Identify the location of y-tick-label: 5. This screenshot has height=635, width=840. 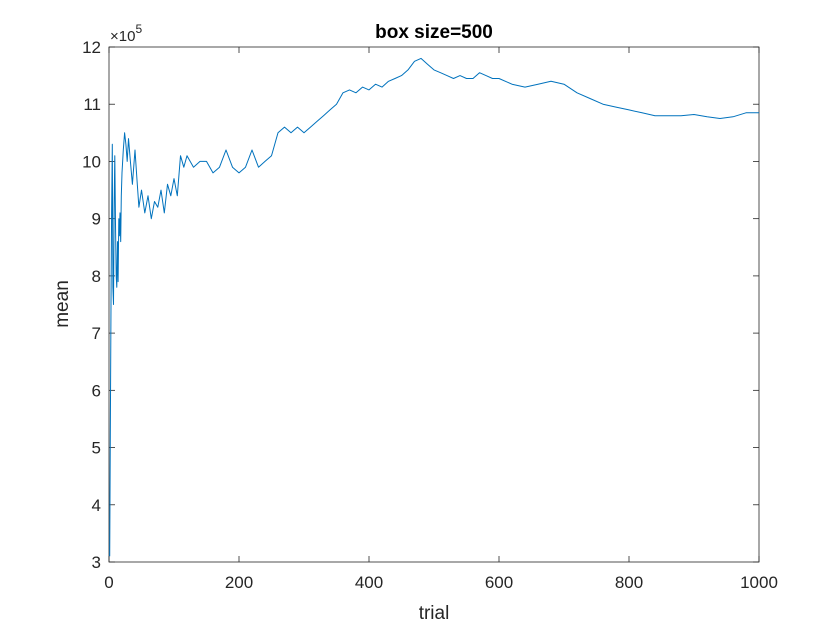
(96, 448).